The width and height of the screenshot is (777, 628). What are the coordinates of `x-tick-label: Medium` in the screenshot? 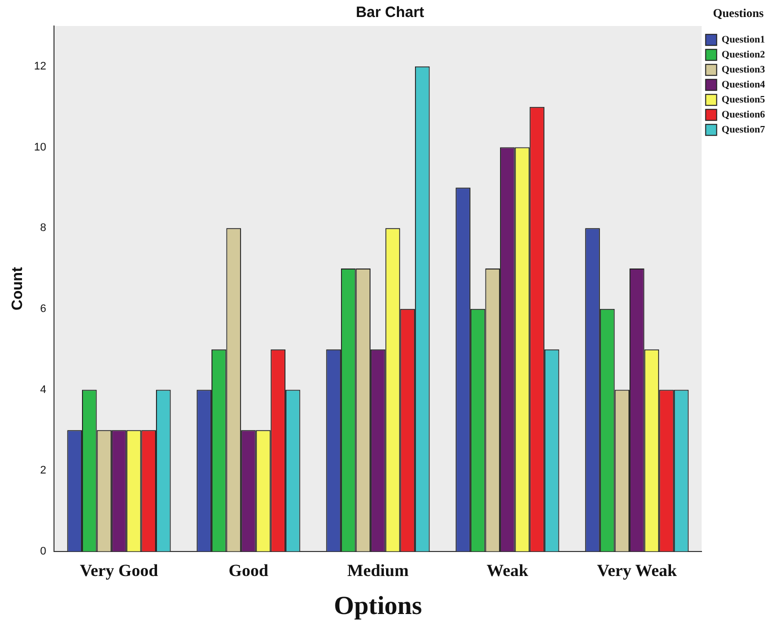 It's located at (378, 570).